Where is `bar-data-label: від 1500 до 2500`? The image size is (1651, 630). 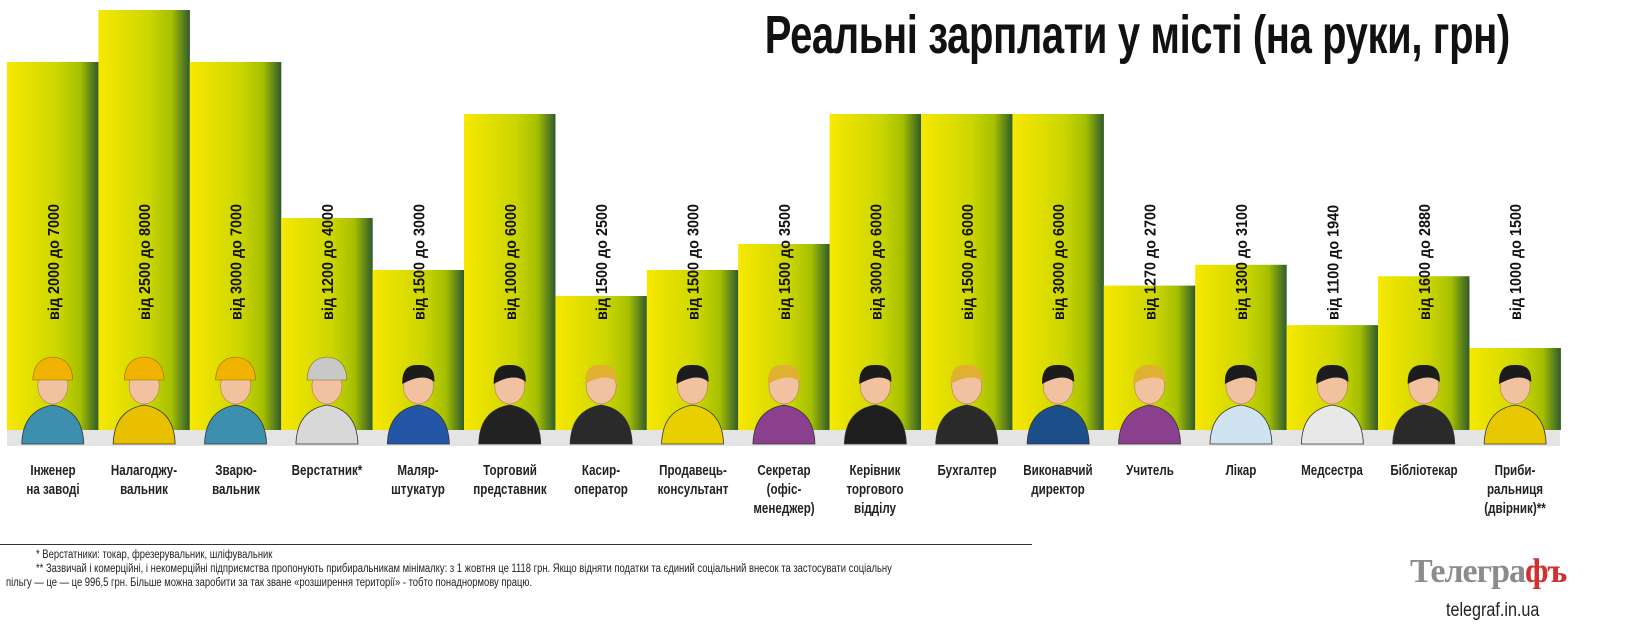 bar-data-label: від 1500 до 2500 is located at coordinates (602, 262).